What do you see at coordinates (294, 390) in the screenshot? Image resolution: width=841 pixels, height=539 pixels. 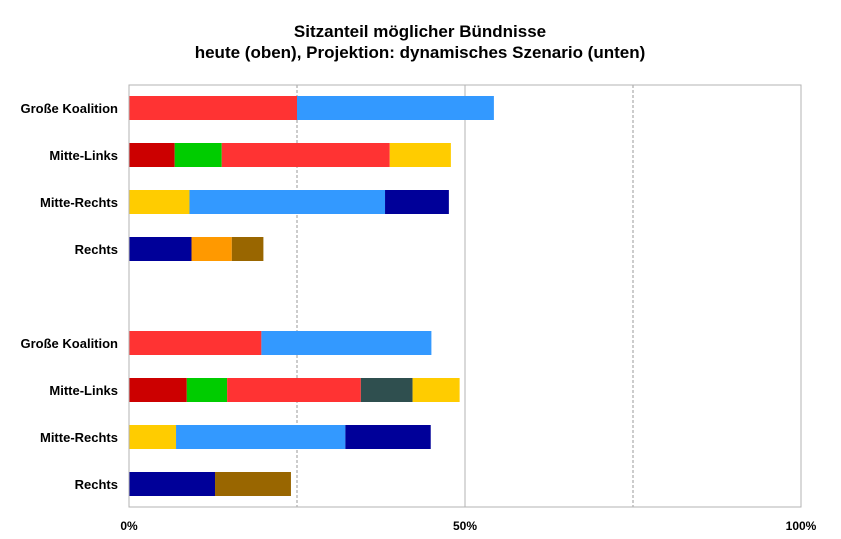 I see `bar-segment-g1-r1-s2` at bounding box center [294, 390].